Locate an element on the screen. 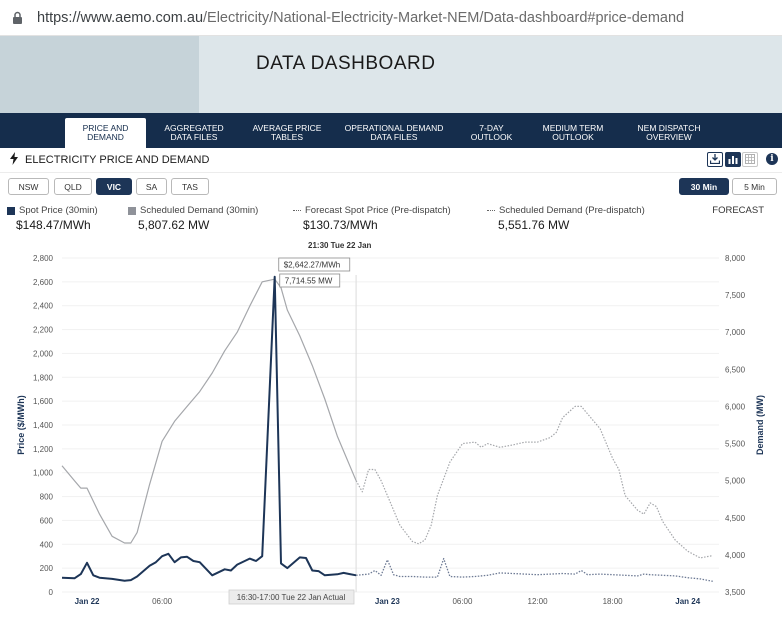  forecast-label: FORECAST is located at coordinates (738, 210).